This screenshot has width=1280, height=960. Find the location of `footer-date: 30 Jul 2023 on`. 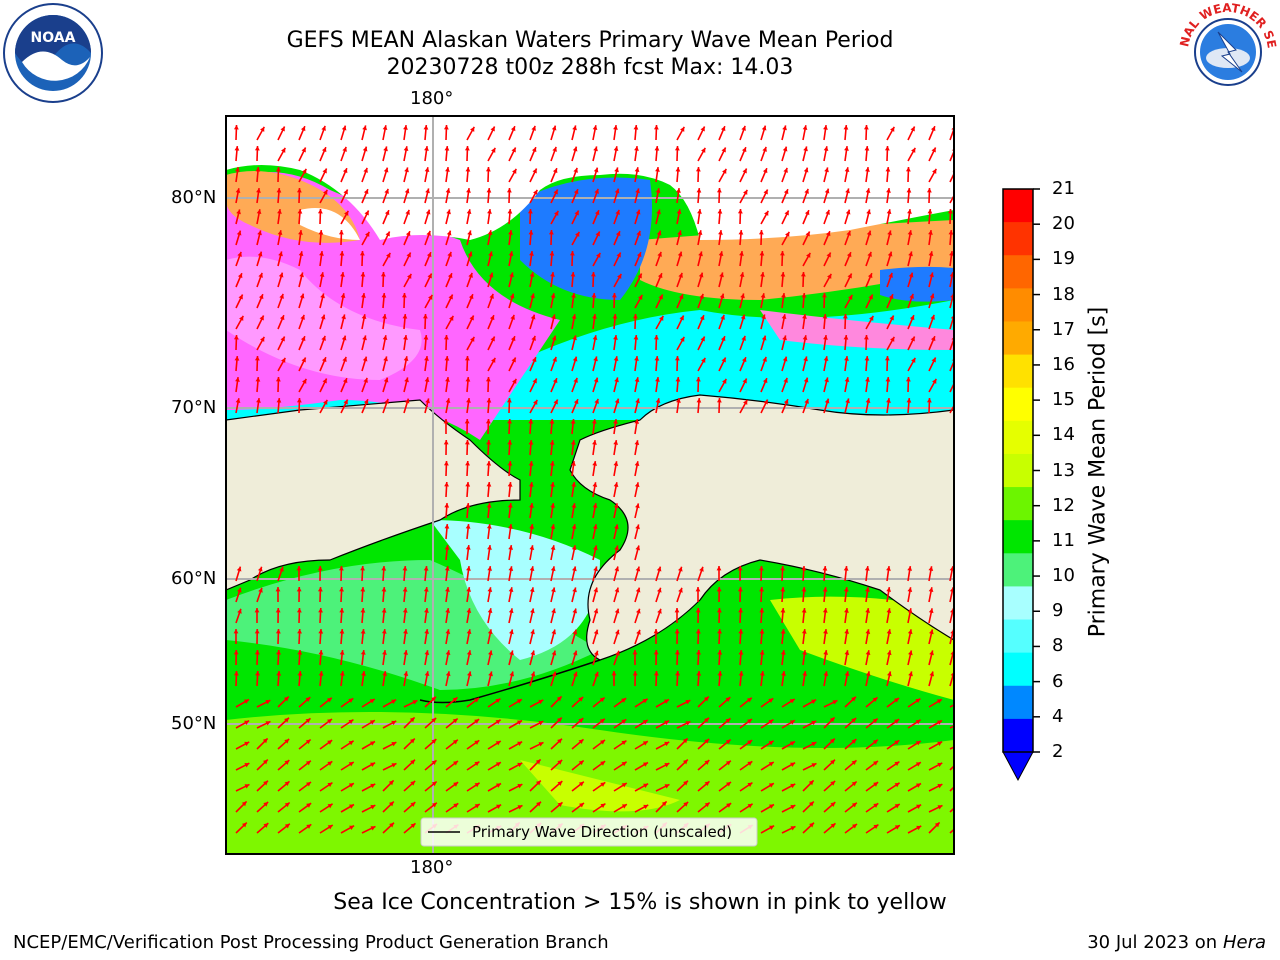

footer-date: 30 Jul 2023 on is located at coordinates (1155, 942).